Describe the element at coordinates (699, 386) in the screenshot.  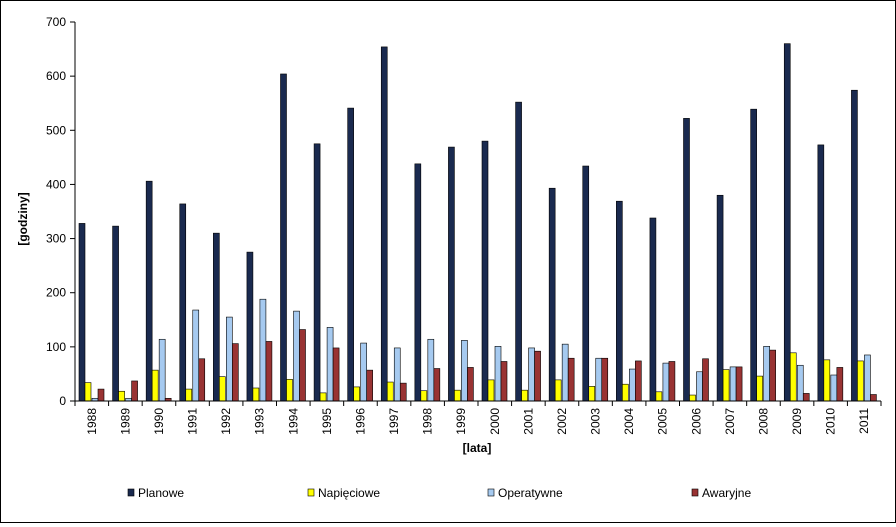
I see `bar-operatywne-2006` at that location.